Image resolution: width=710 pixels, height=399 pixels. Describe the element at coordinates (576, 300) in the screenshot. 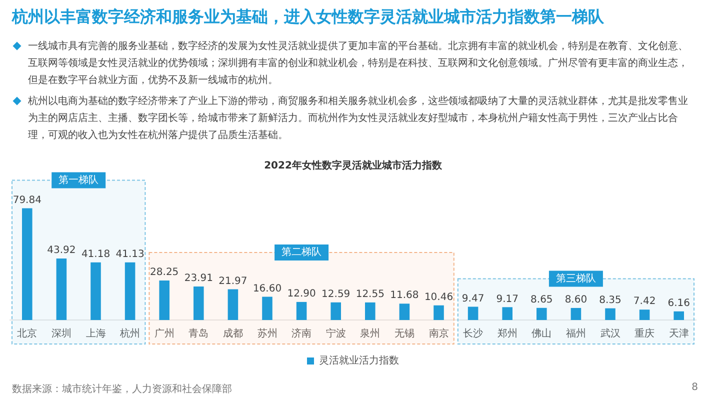

I see `data-label: 8.60` at that location.